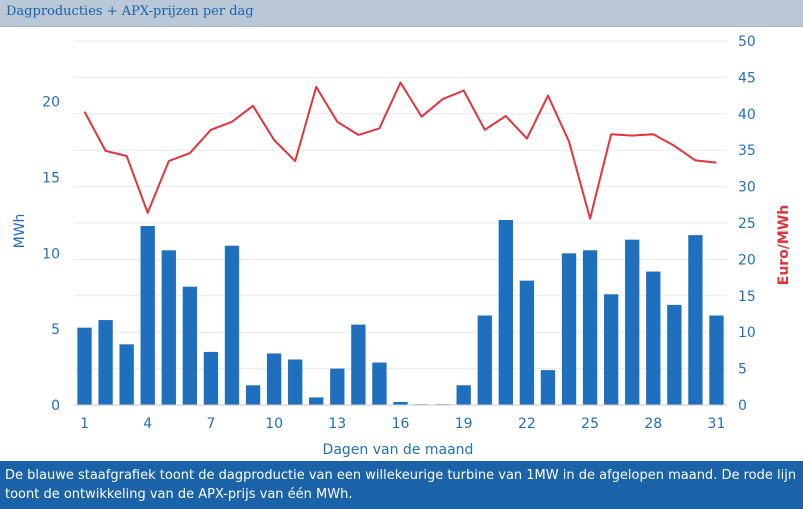  What do you see at coordinates (20, 231) in the screenshot?
I see `y-axis-label: MWh` at bounding box center [20, 231].